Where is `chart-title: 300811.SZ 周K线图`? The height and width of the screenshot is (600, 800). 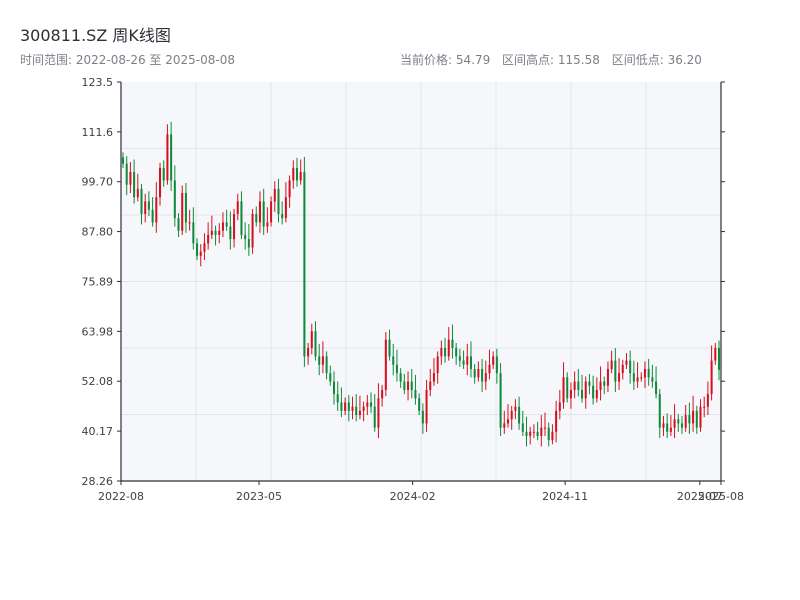 chart-title: 300811.SZ 周K线图 is located at coordinates (95, 35).